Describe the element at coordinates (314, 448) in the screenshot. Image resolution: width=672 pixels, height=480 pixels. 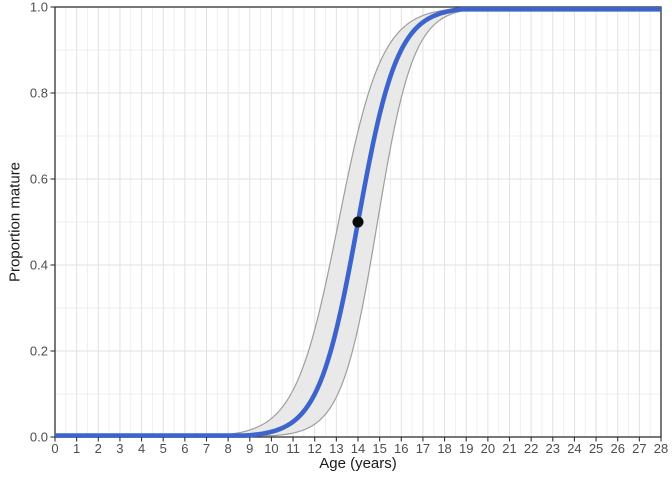
I see `x-tick-label: 12` at that location.